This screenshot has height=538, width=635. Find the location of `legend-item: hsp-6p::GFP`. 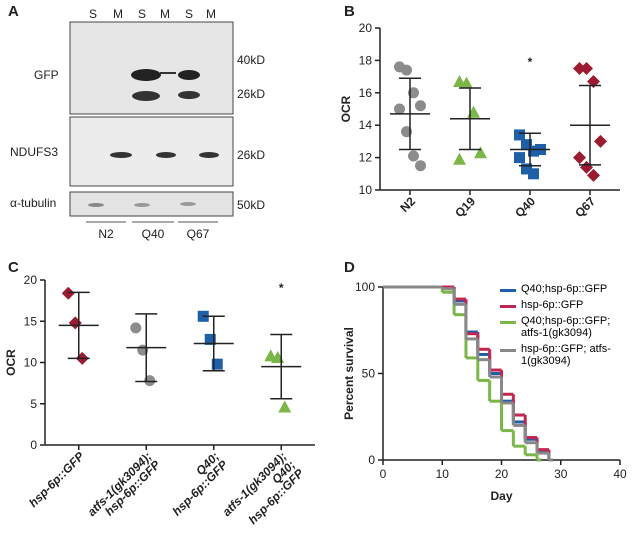

legend-item: hsp-6p::GFP is located at coordinates (566, 305).